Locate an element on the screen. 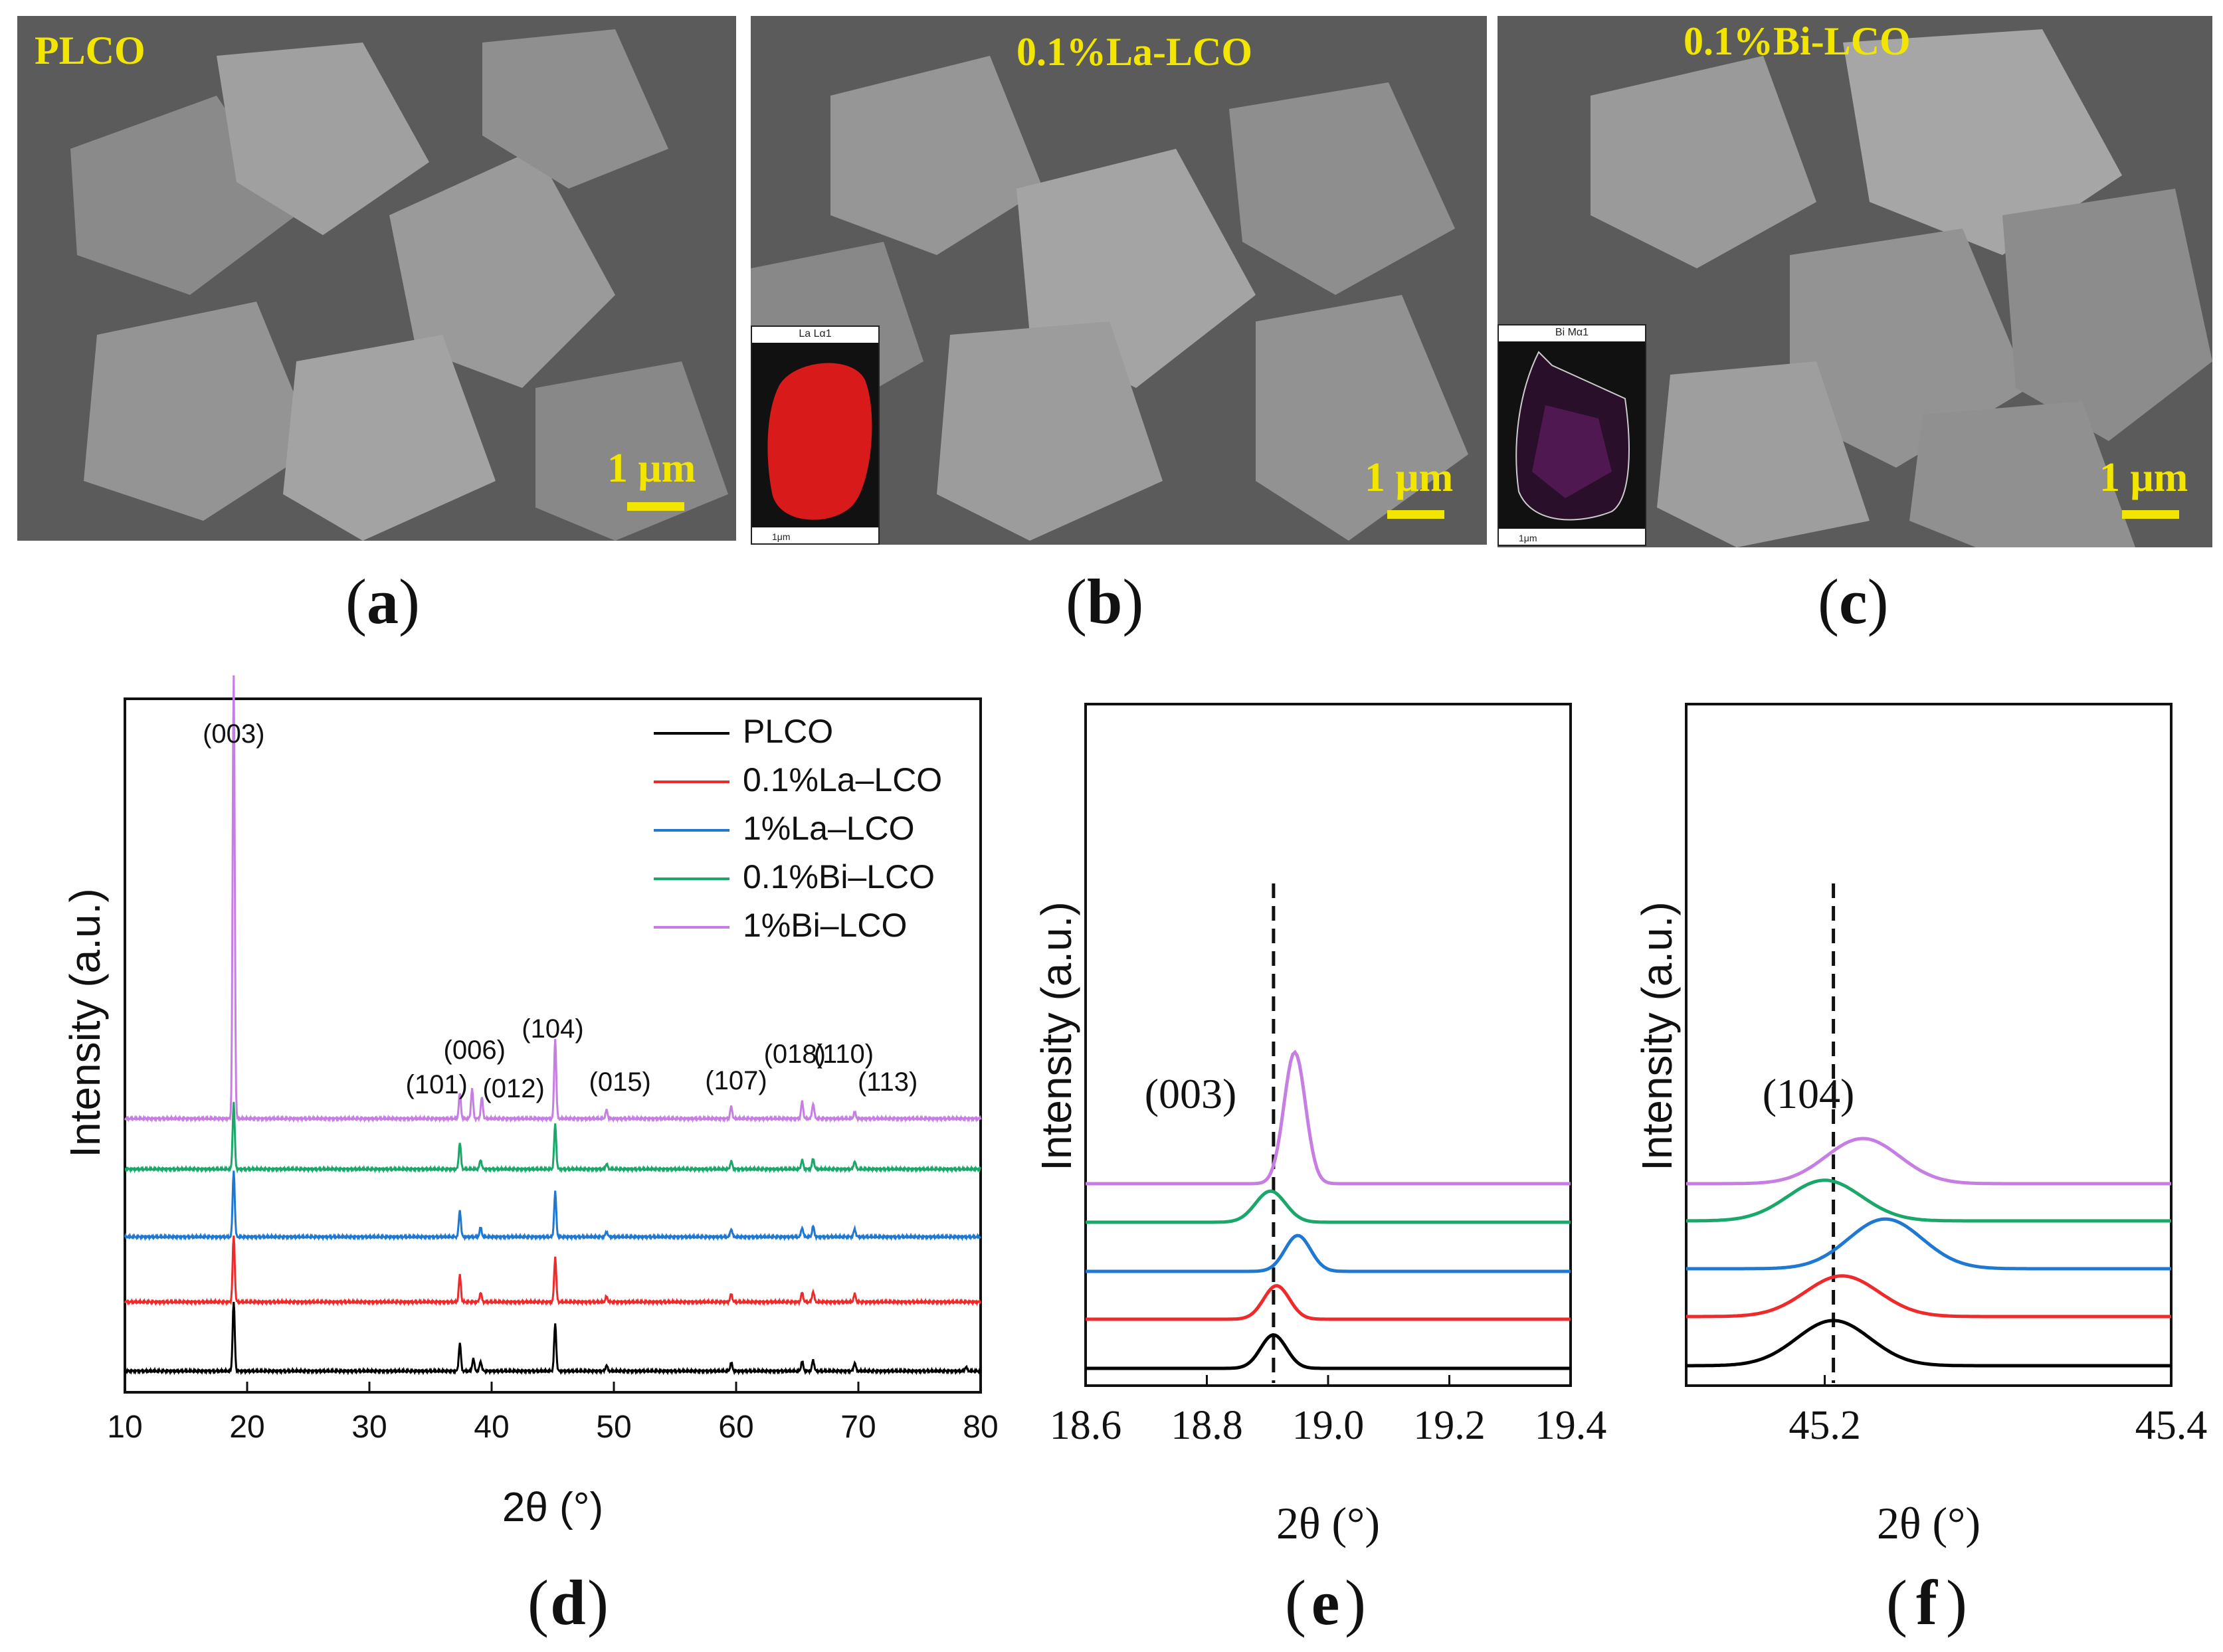  y-axis-title-f: Intensity (a.u.) is located at coordinates (1657, 1036).